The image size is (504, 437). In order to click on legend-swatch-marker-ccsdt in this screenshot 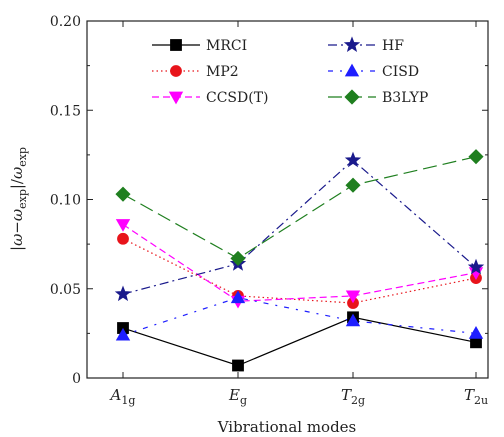, I will do `click(176, 98)`.